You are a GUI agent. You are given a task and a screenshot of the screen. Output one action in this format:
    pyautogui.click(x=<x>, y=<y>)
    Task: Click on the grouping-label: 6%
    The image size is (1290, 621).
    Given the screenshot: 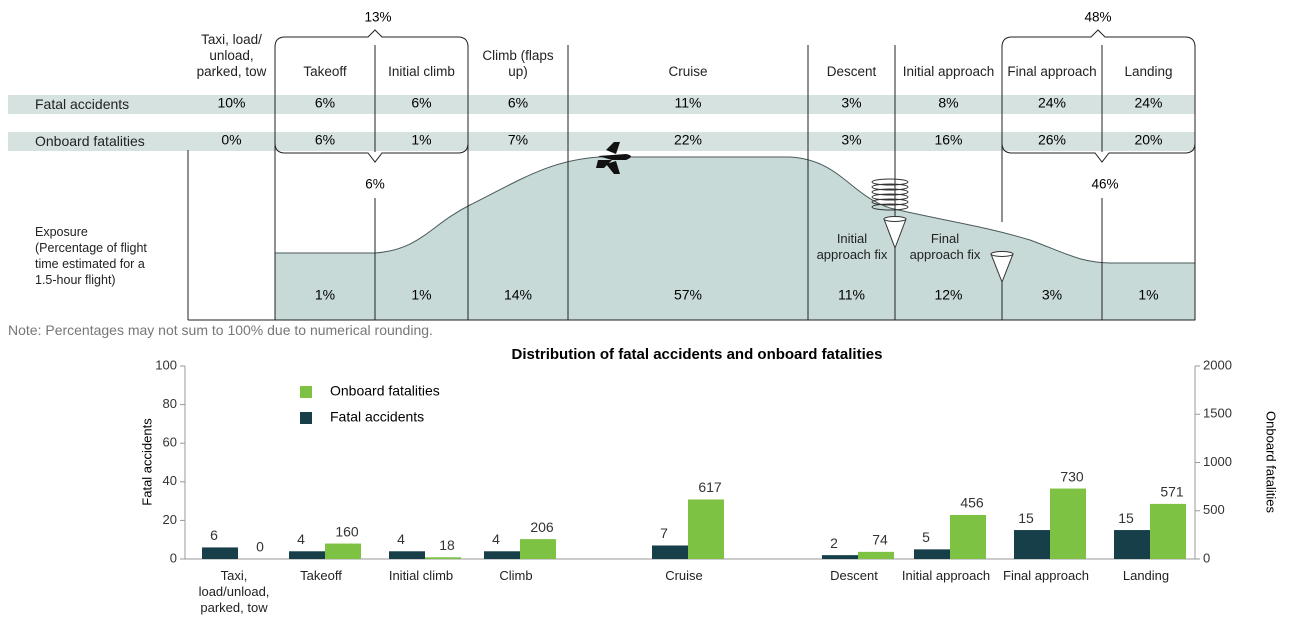 What is the action you would take?
    pyautogui.click(x=375, y=184)
    